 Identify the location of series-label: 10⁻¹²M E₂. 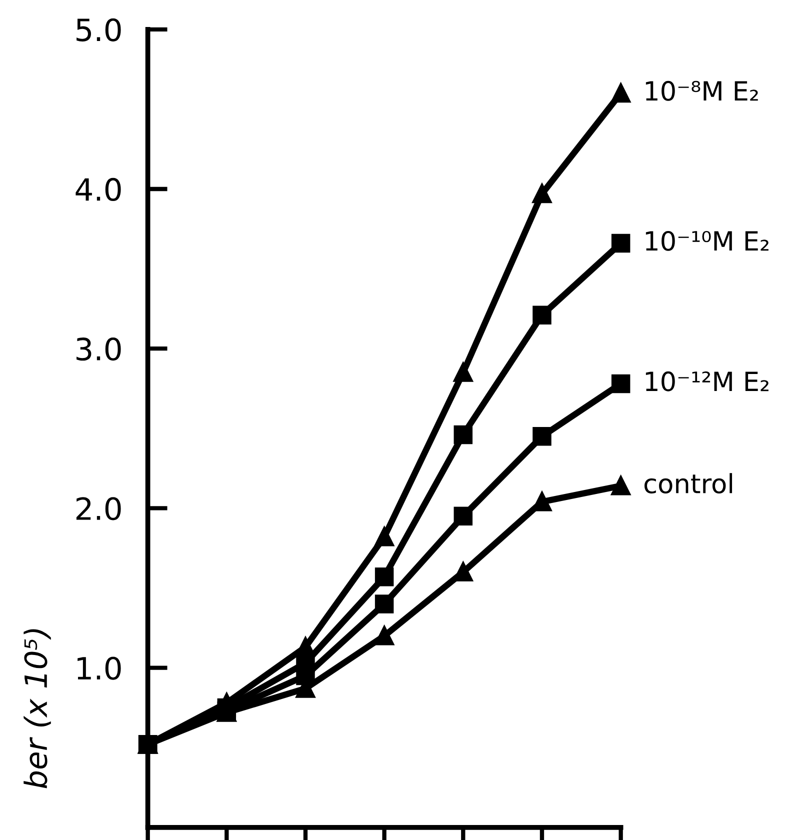
(707, 381).